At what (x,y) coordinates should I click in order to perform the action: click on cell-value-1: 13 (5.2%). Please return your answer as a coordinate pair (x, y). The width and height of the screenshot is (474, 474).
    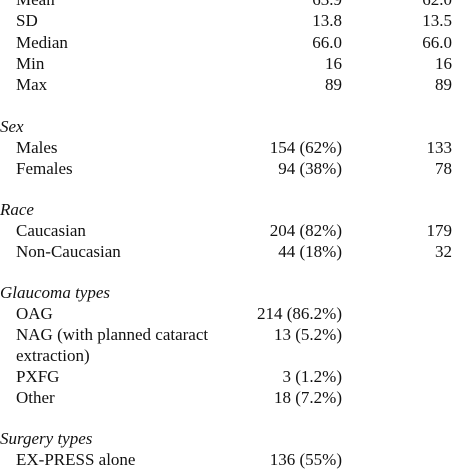
    Looking at the image, I should click on (308, 334).